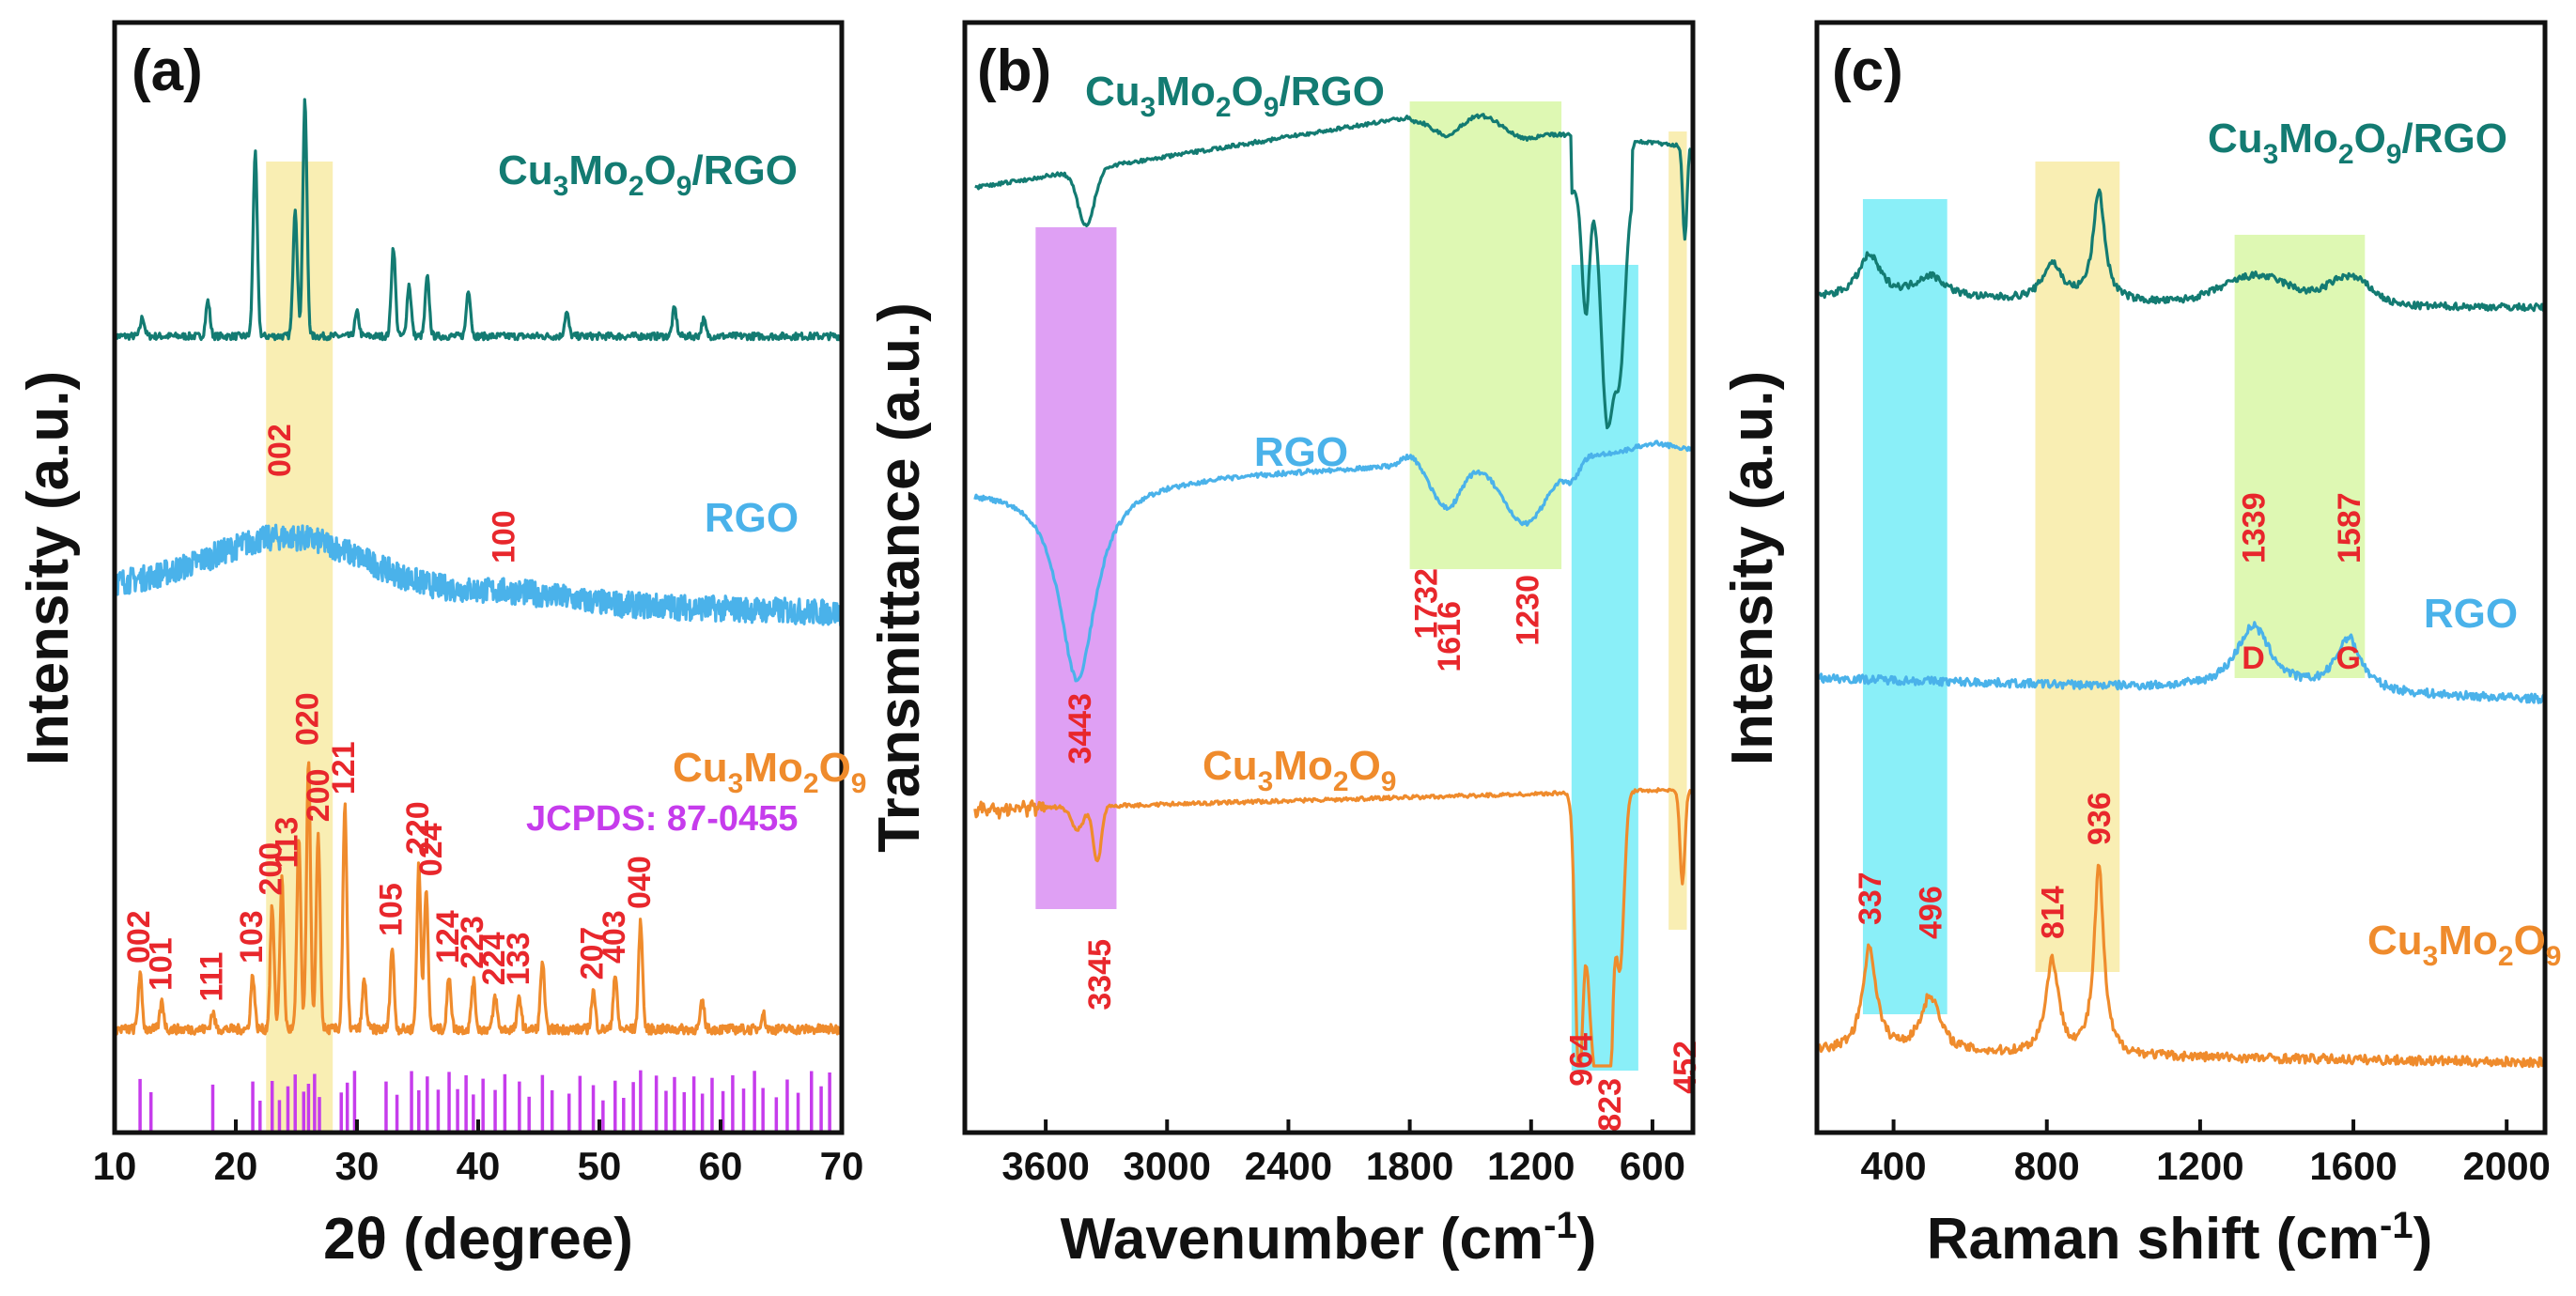 Image resolution: width=2576 pixels, height=1296 pixels. I want to click on panel-c-y-axis-label: Intensity (a.u.), so click(1752, 568).